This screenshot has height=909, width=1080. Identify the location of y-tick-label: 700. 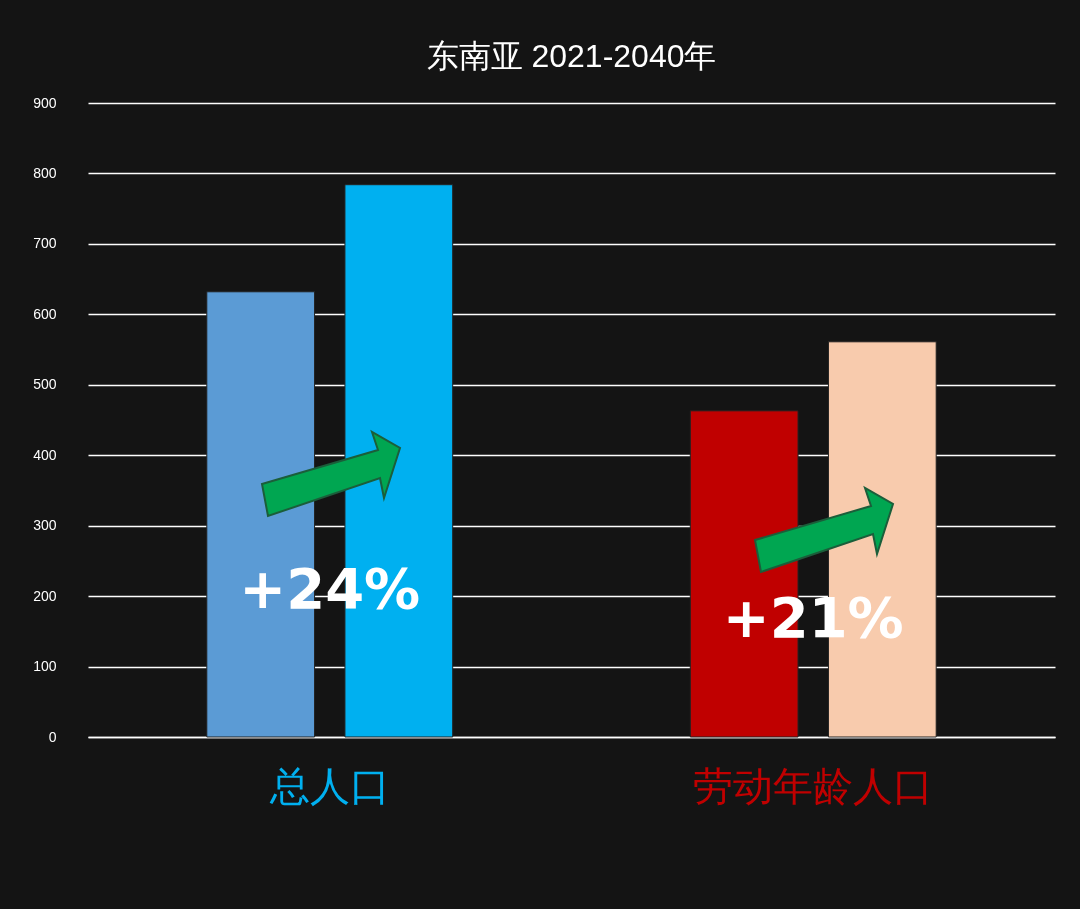
(45, 243).